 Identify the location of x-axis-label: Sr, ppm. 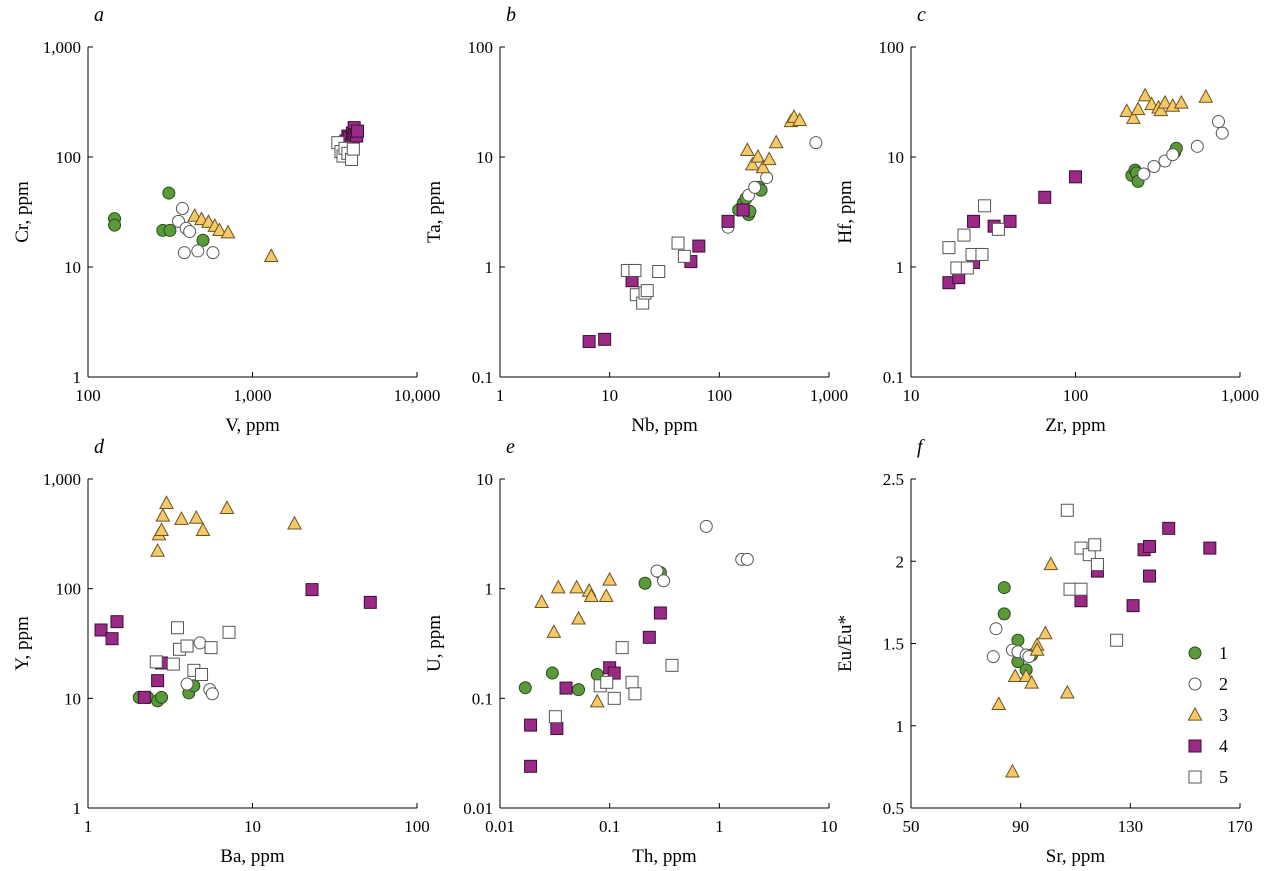
(1076, 856).